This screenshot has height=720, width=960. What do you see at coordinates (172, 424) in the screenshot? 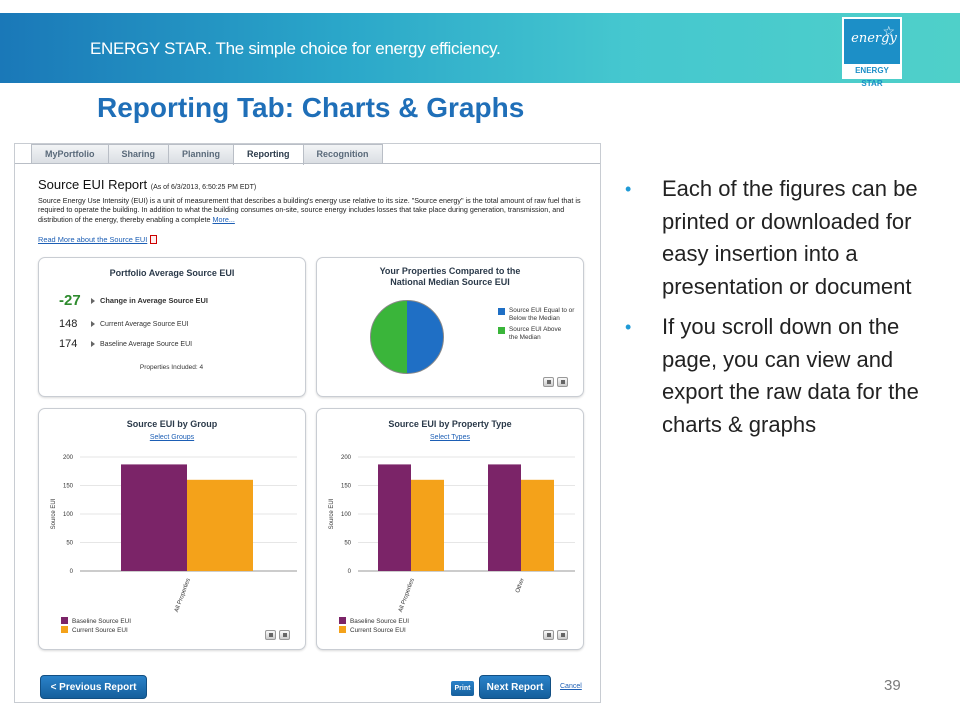
I see `panel-title: Source EUI by Group` at bounding box center [172, 424].